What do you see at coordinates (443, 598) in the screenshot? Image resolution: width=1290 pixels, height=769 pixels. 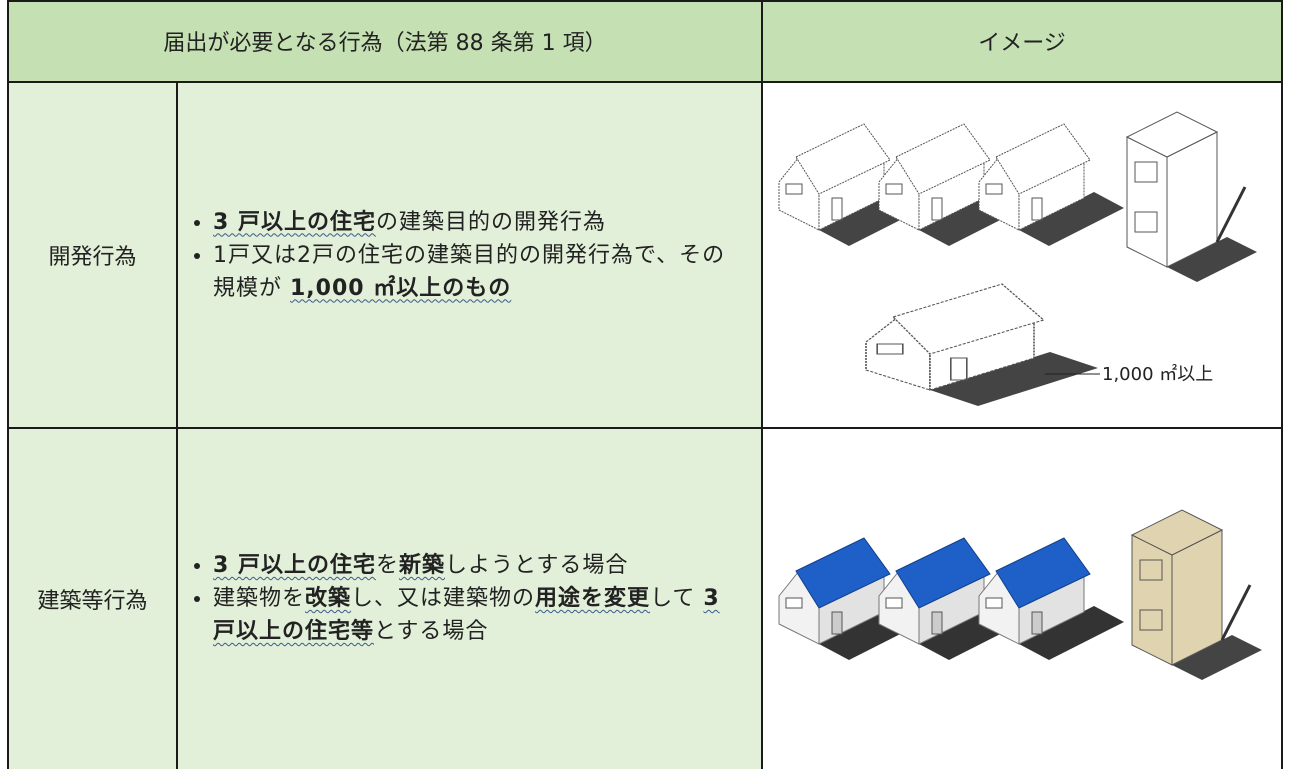 I see `body-text: し、又は建築物の` at bounding box center [443, 598].